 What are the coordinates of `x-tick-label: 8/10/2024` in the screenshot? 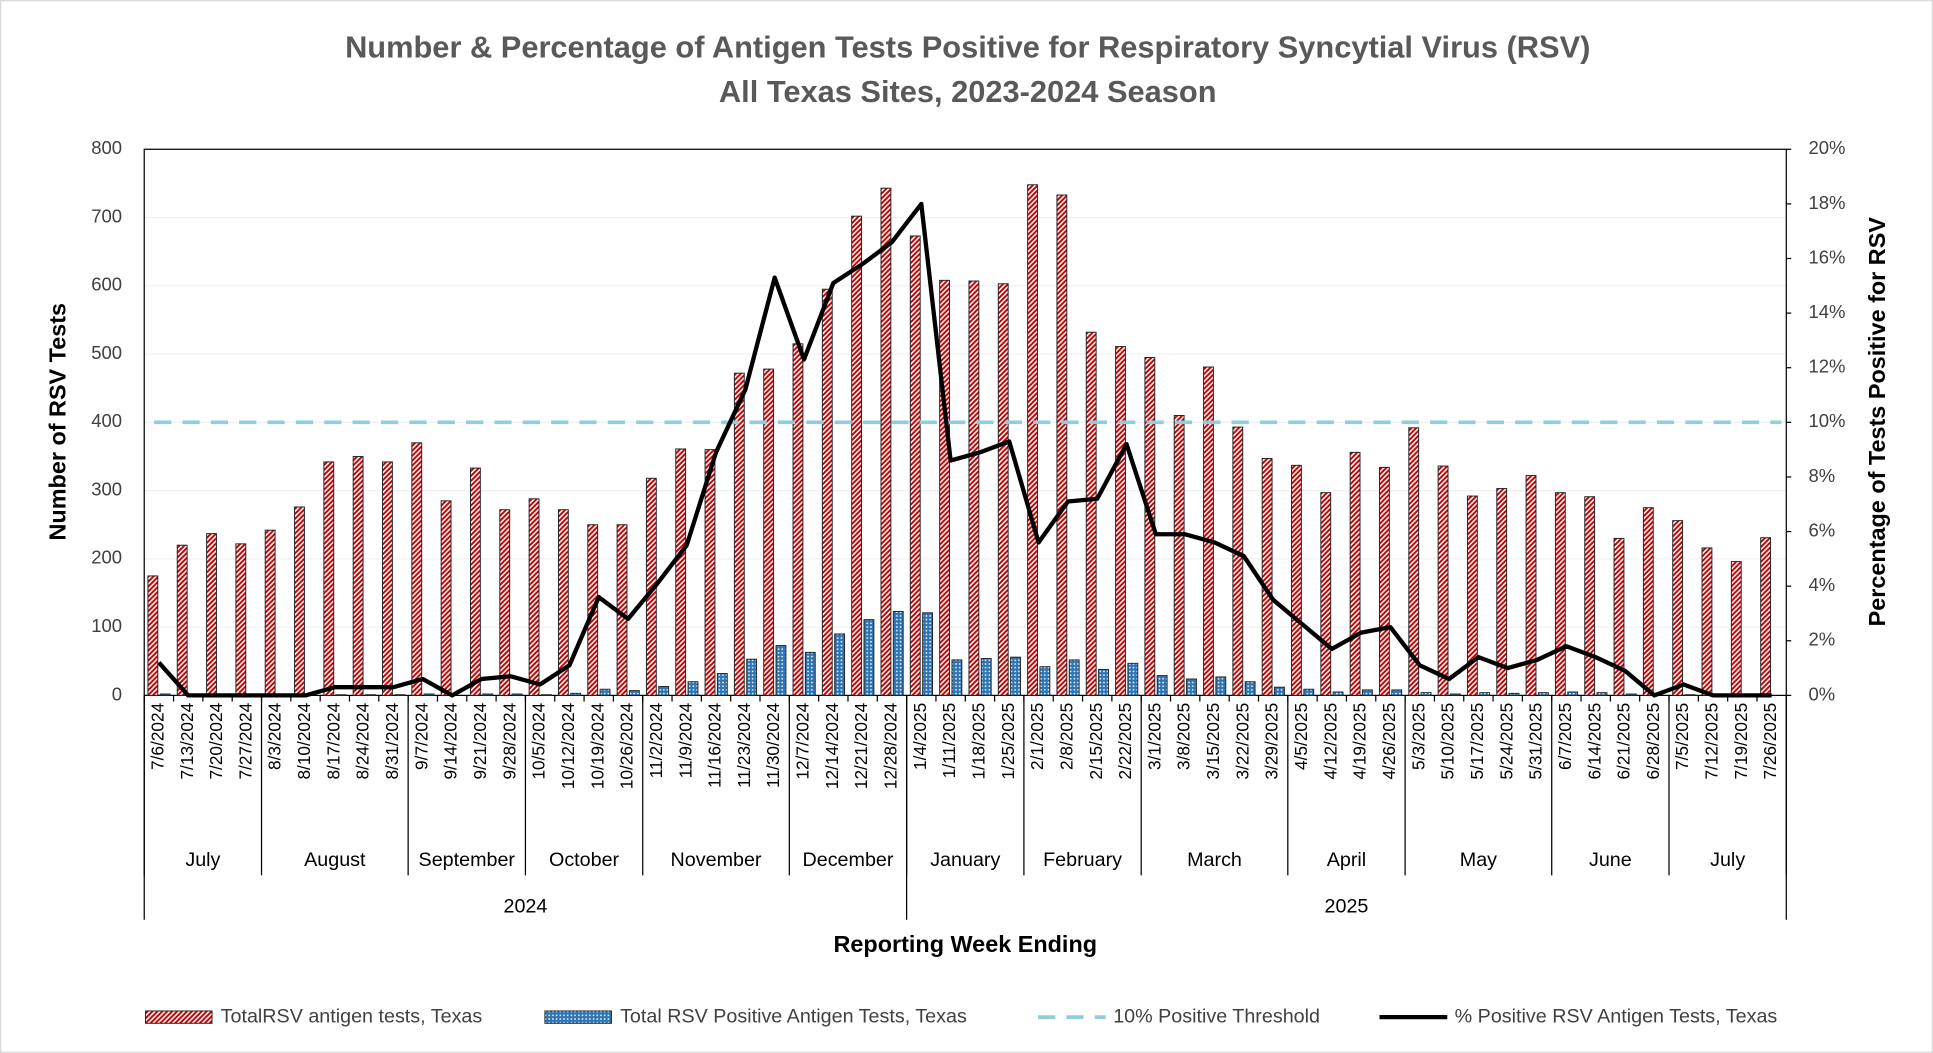 It's located at (304, 740).